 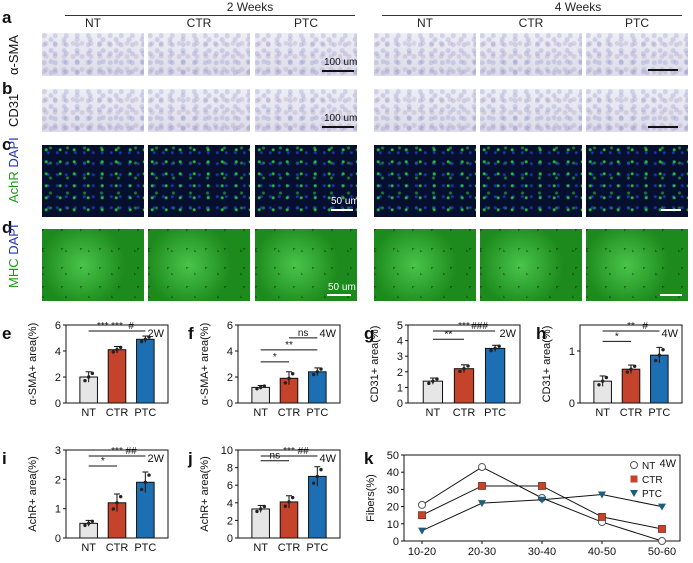 I want to click on panel-letter-g: g, so click(x=369, y=333).